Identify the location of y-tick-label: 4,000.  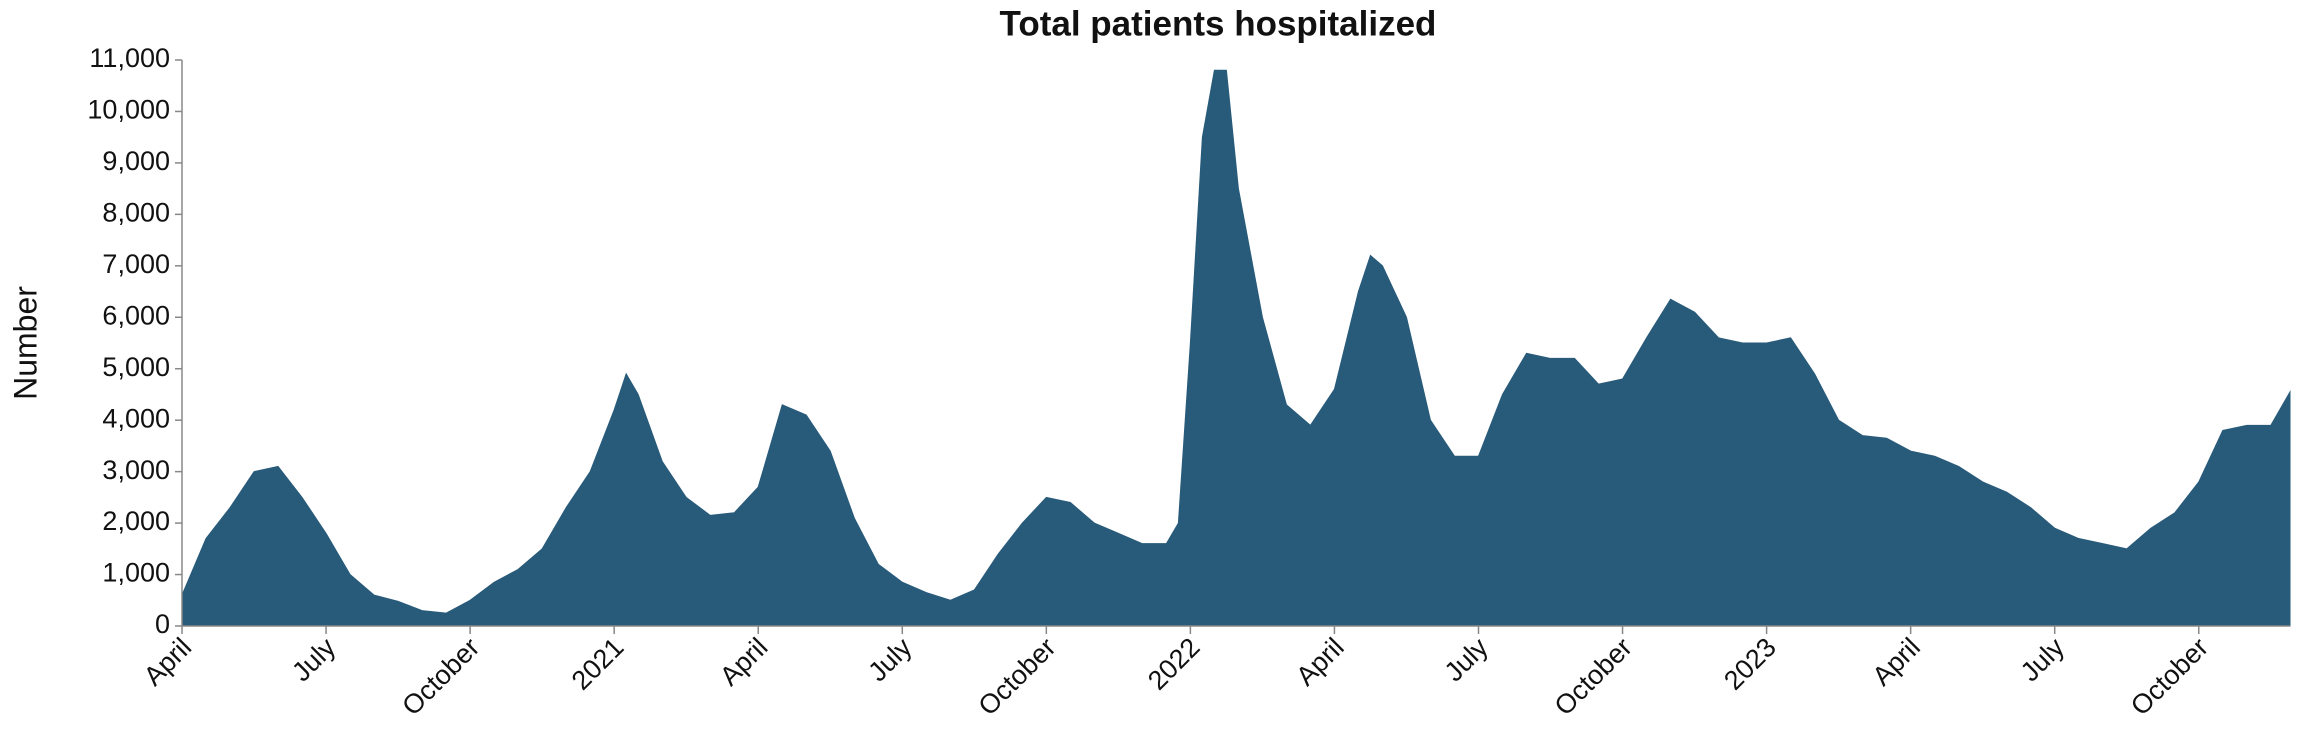
(136, 418).